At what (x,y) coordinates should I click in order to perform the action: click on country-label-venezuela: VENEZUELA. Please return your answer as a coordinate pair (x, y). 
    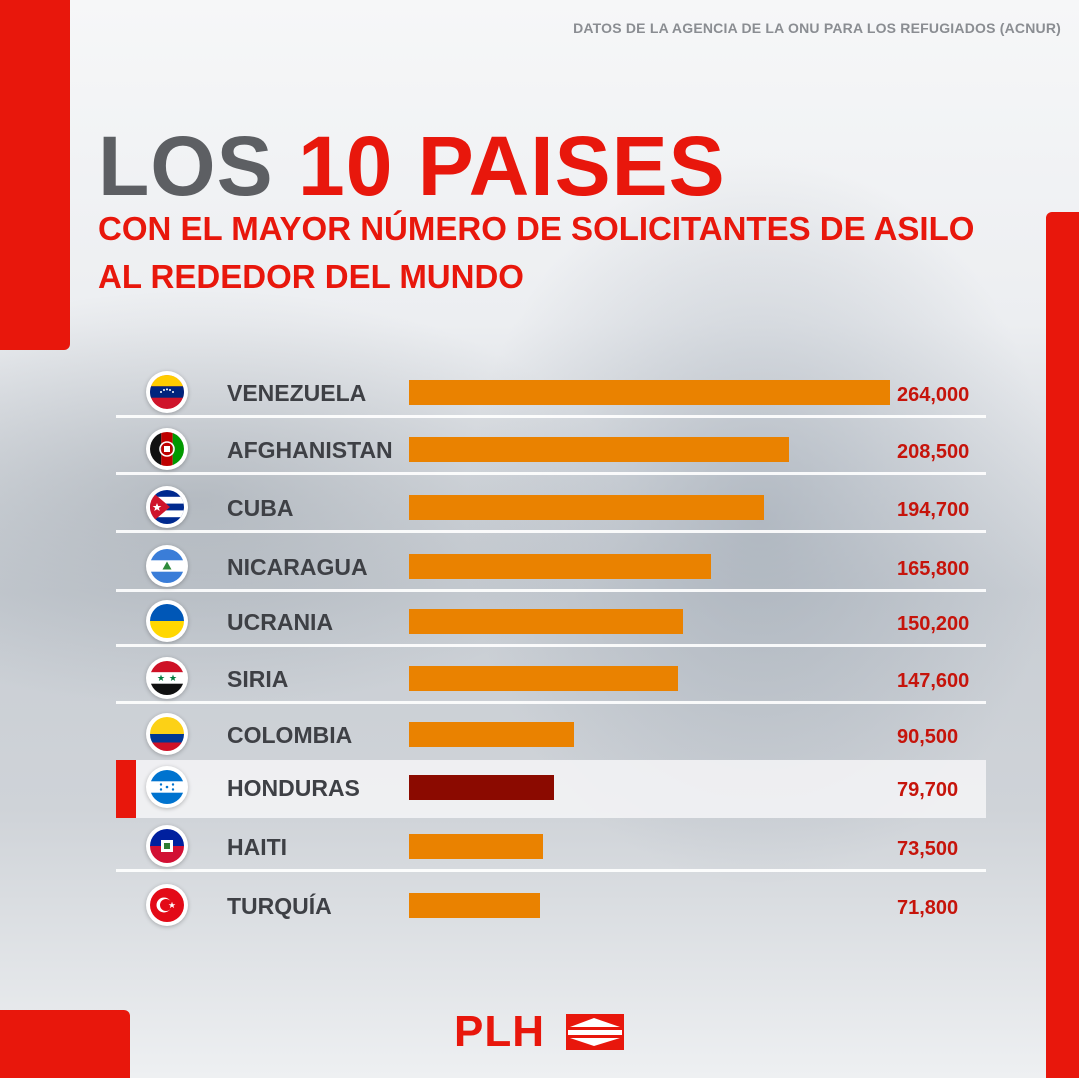
    Looking at the image, I should click on (297, 393).